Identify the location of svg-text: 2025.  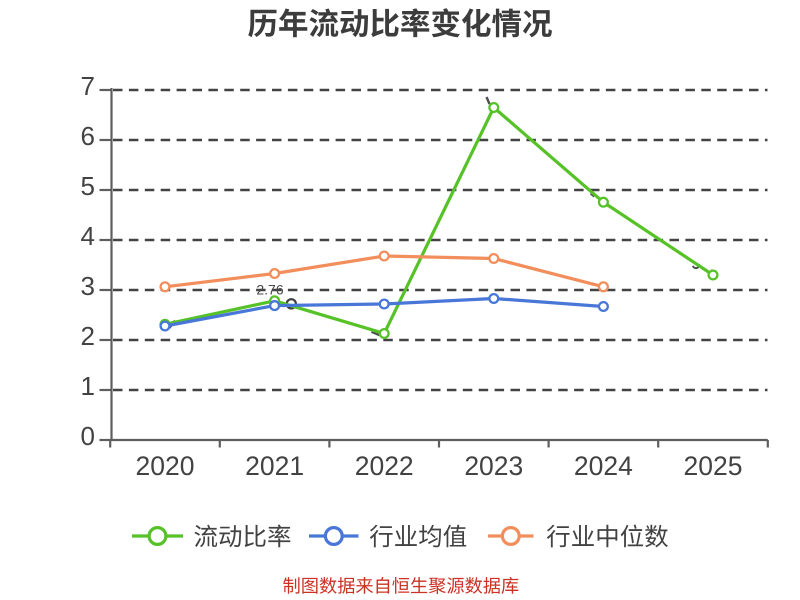
(713, 466).